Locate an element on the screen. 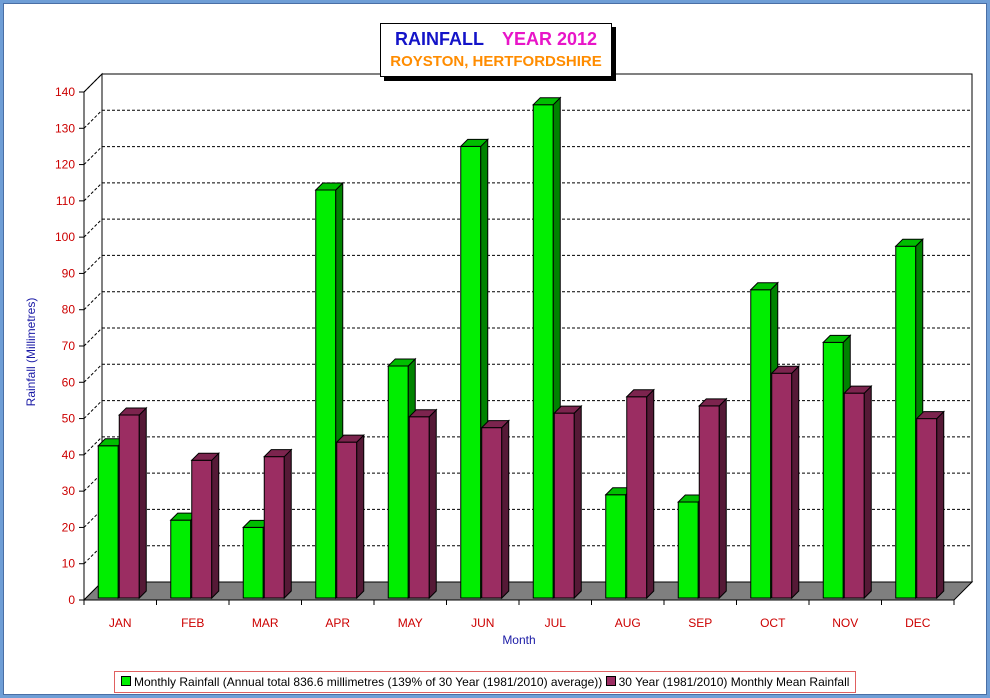 The width and height of the screenshot is (990, 698). y-tick-label: 10 is located at coordinates (69, 564).